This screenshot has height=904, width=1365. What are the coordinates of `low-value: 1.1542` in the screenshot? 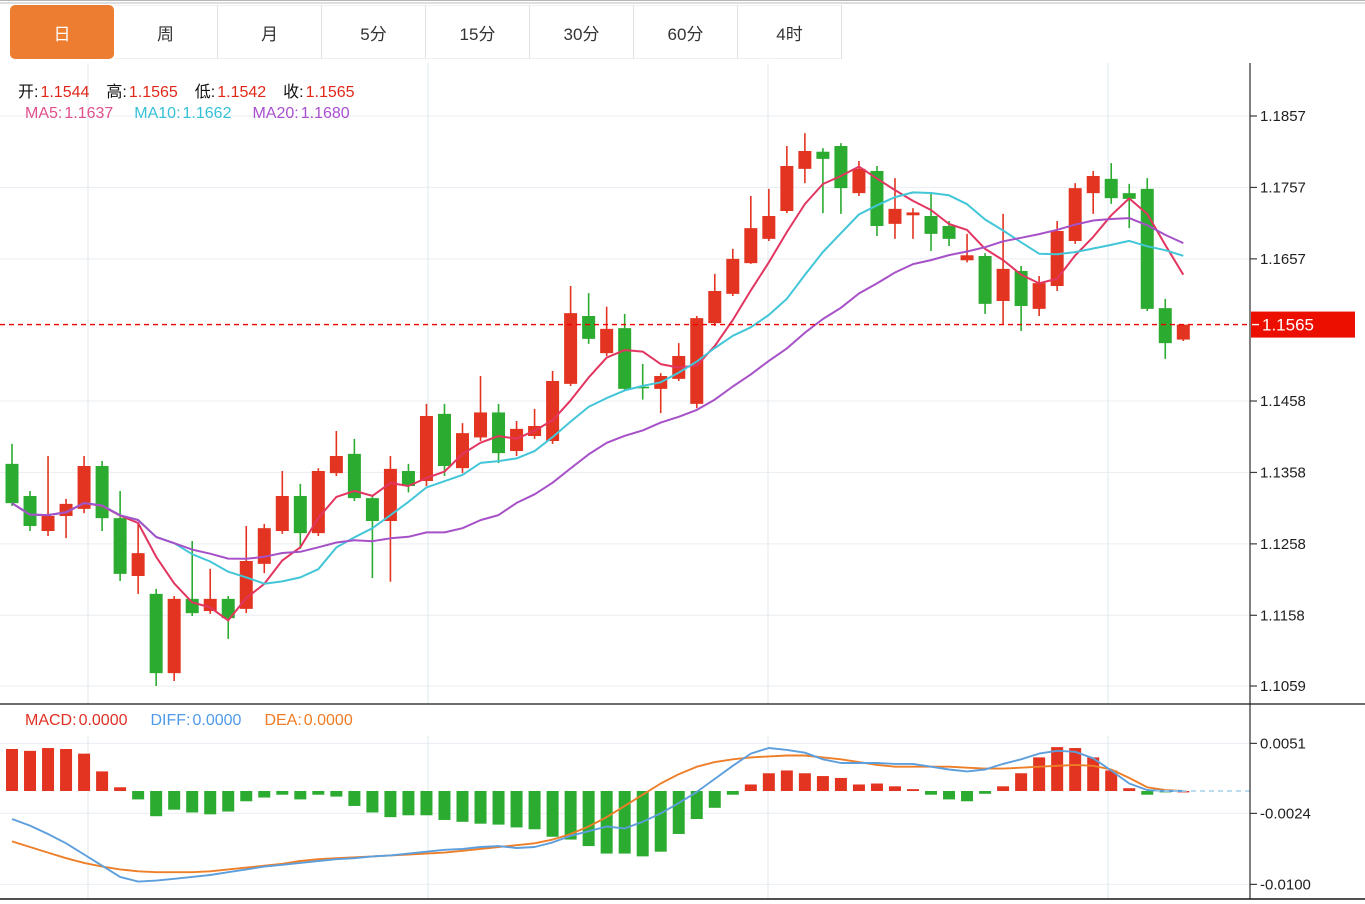 It's located at (242, 92).